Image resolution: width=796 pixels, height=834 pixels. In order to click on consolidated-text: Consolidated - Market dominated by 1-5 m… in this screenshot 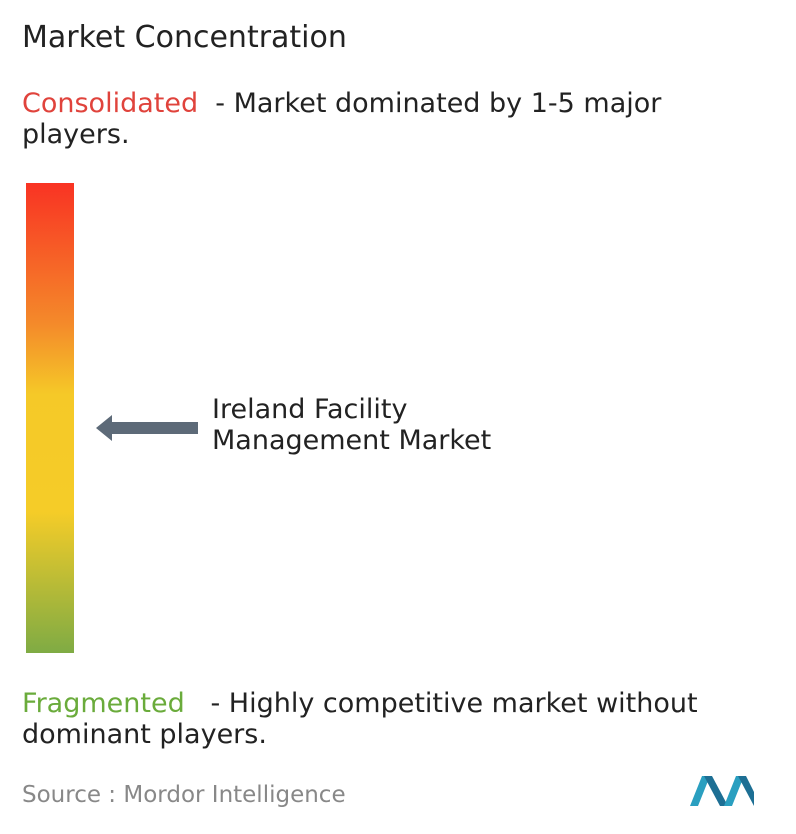, I will do `click(392, 119)`.